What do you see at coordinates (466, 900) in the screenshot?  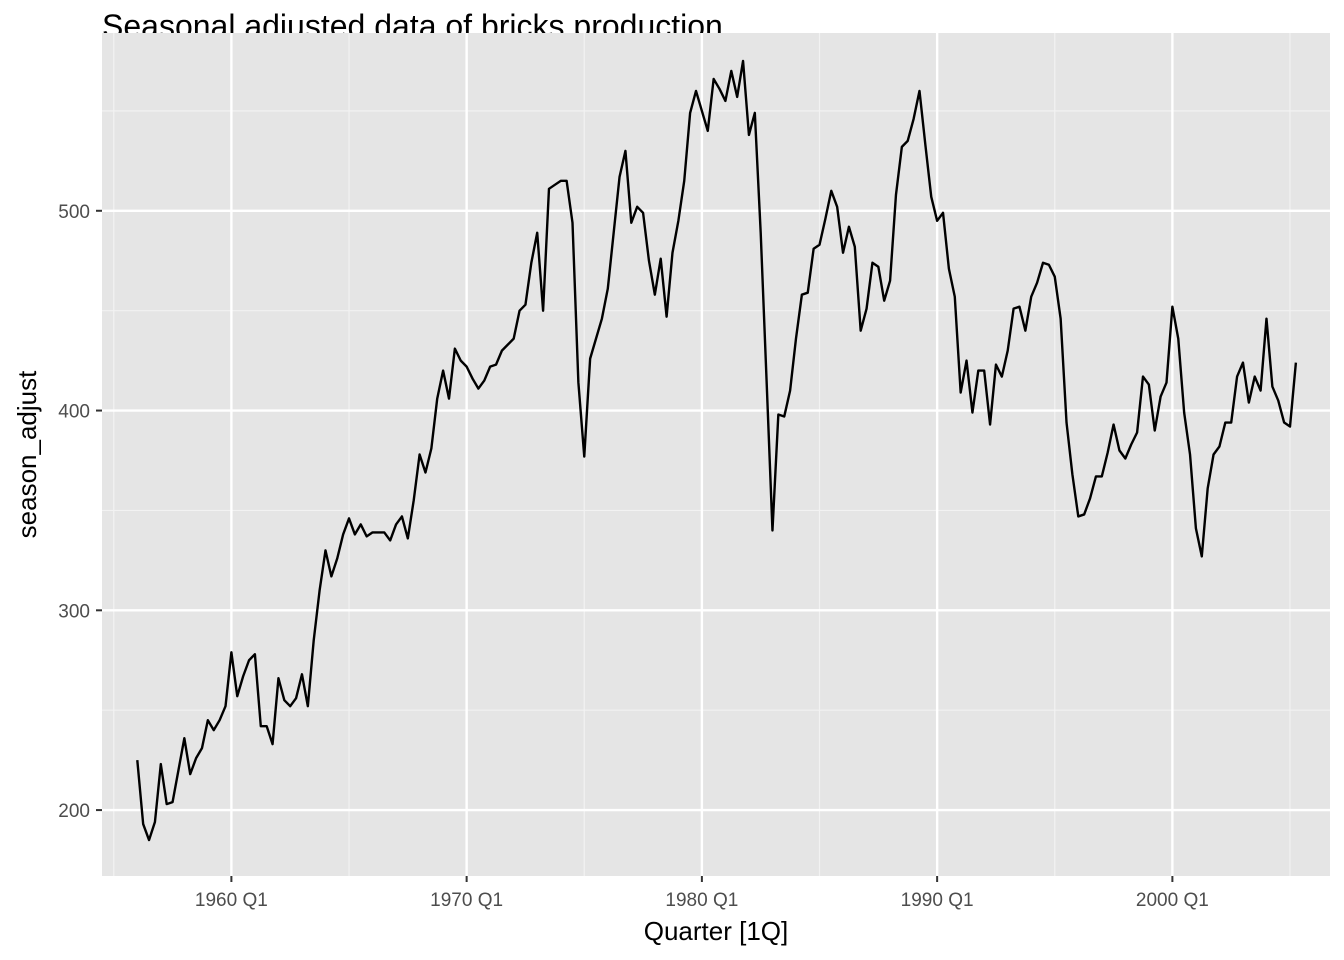 I see `x-tick-label: 1970 Q1` at bounding box center [466, 900].